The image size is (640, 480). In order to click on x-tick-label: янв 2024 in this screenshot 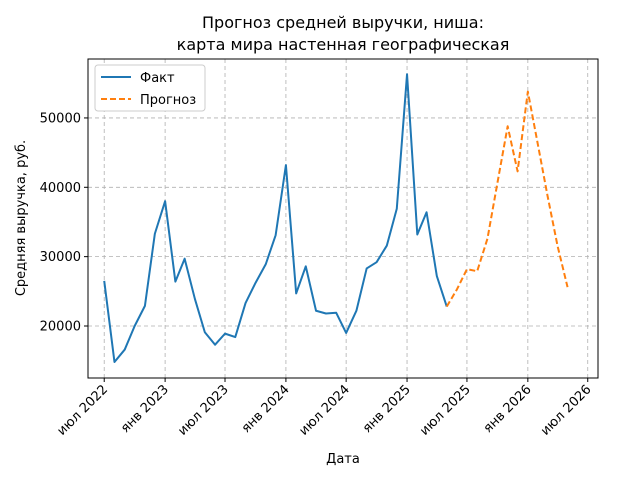, I will do `click(266, 409)`.